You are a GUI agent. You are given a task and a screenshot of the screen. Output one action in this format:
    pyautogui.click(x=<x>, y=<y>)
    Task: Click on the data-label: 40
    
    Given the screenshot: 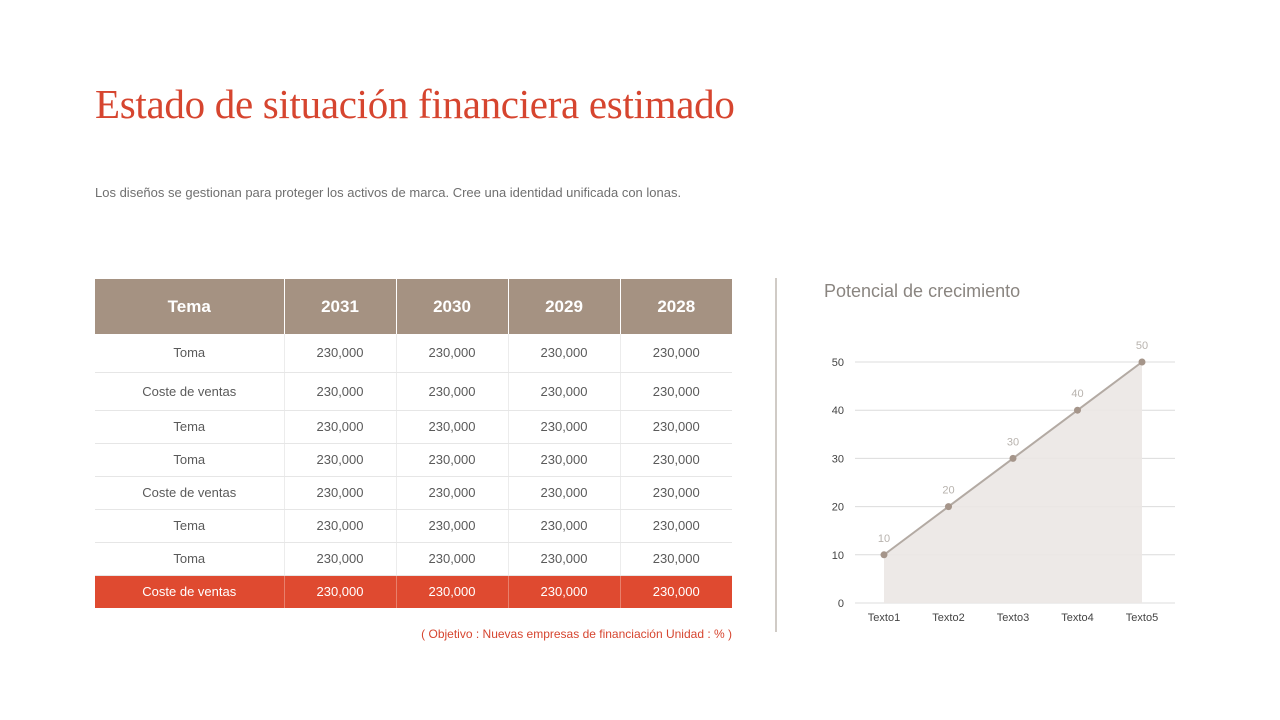 What is the action you would take?
    pyautogui.click(x=1077, y=394)
    